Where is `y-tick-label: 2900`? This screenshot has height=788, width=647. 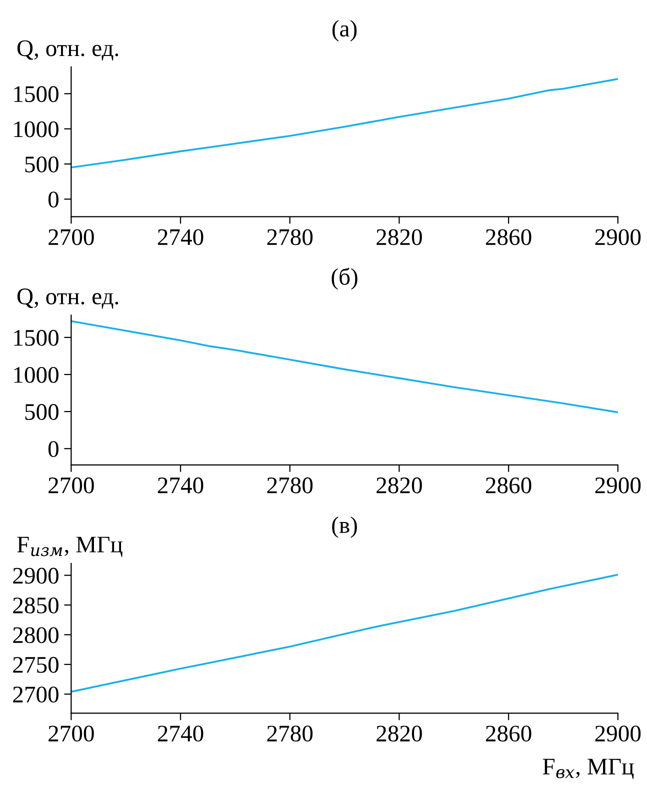 y-tick-label: 2900 is located at coordinates (35, 576).